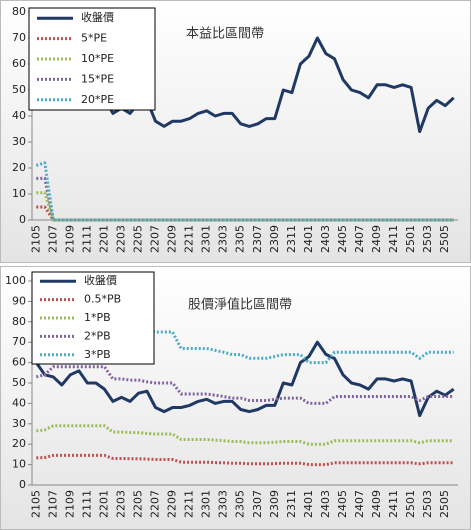 This screenshot has width=471, height=530. I want to click on legend-label: 0.5*PB, so click(102, 299).